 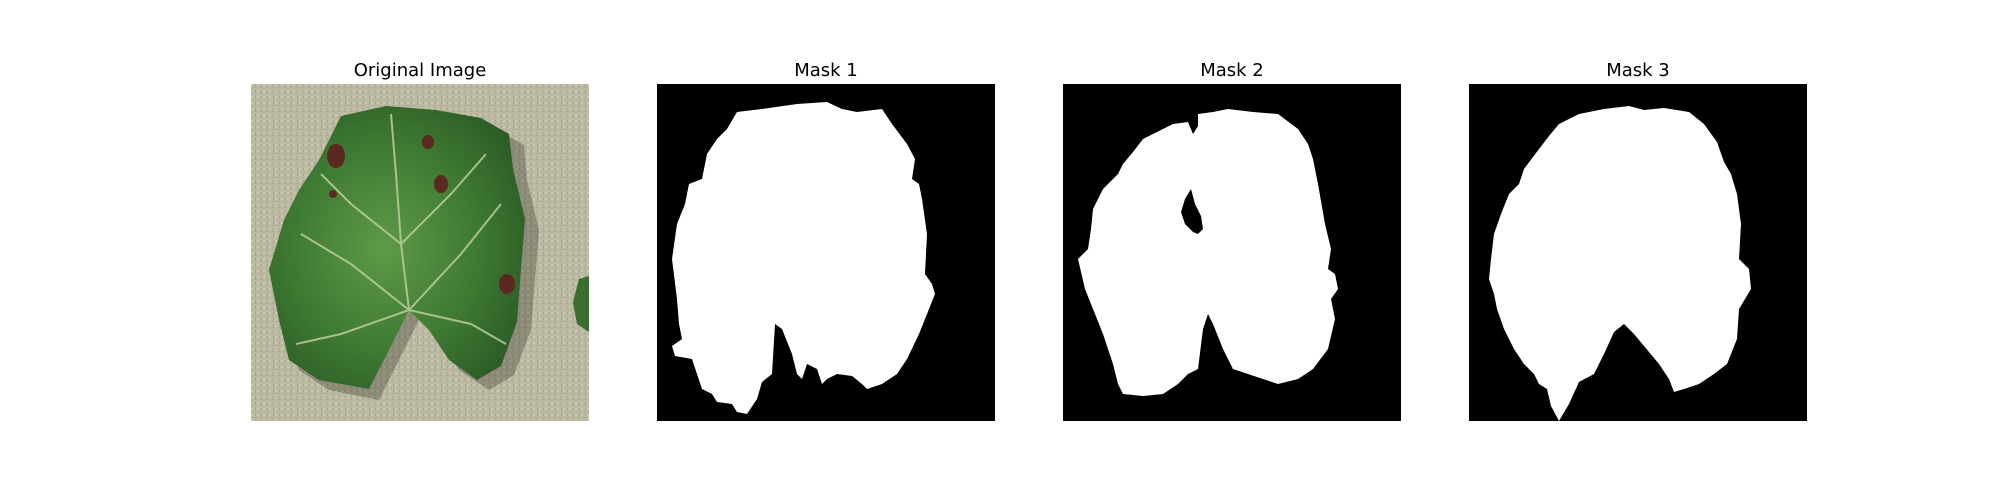 I want to click on panel-mask-1: Mask 1, so click(x=826, y=239).